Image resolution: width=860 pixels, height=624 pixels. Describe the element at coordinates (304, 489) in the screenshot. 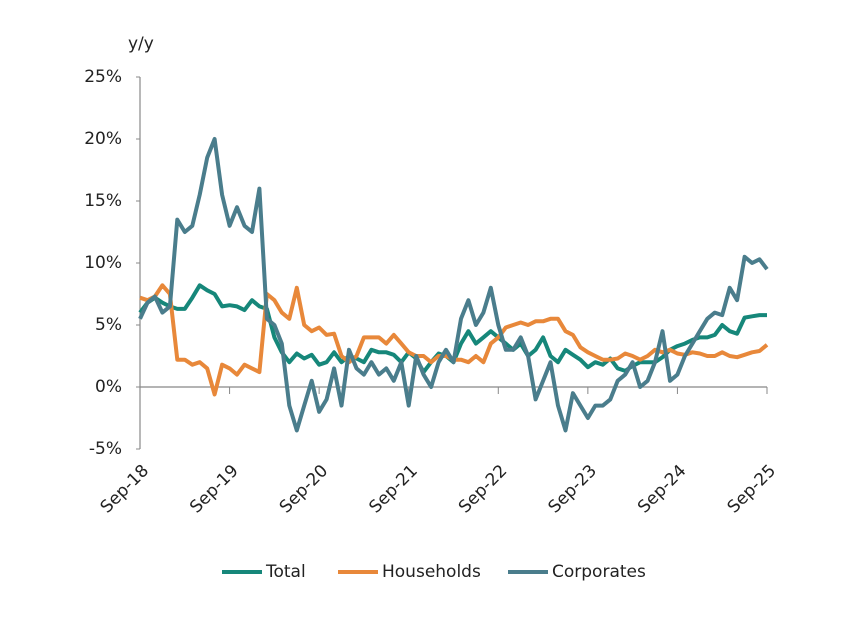

I see `x-tick-label: Sep-20` at that location.